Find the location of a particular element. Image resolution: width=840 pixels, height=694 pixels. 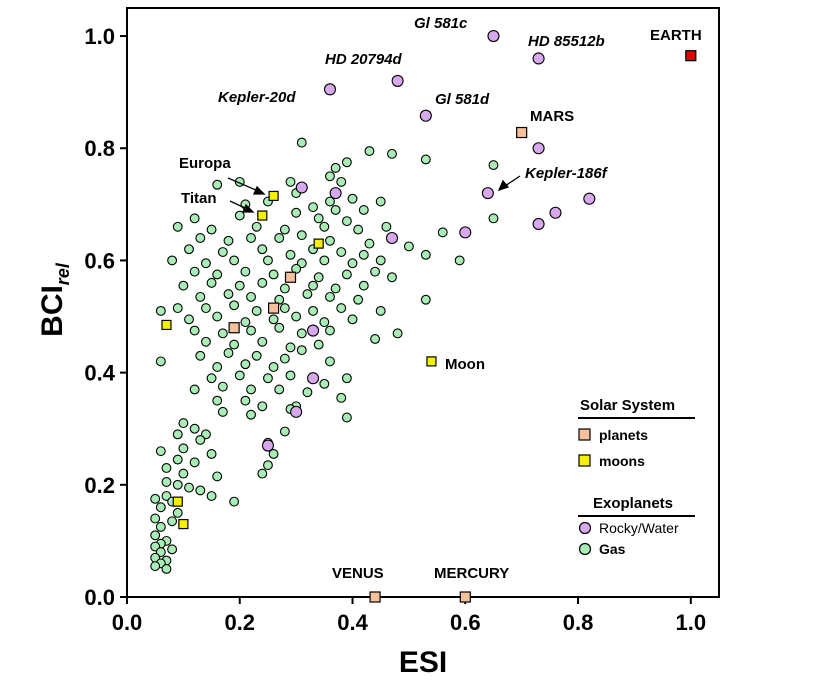

annotation-arrows is located at coordinates (374, 194).